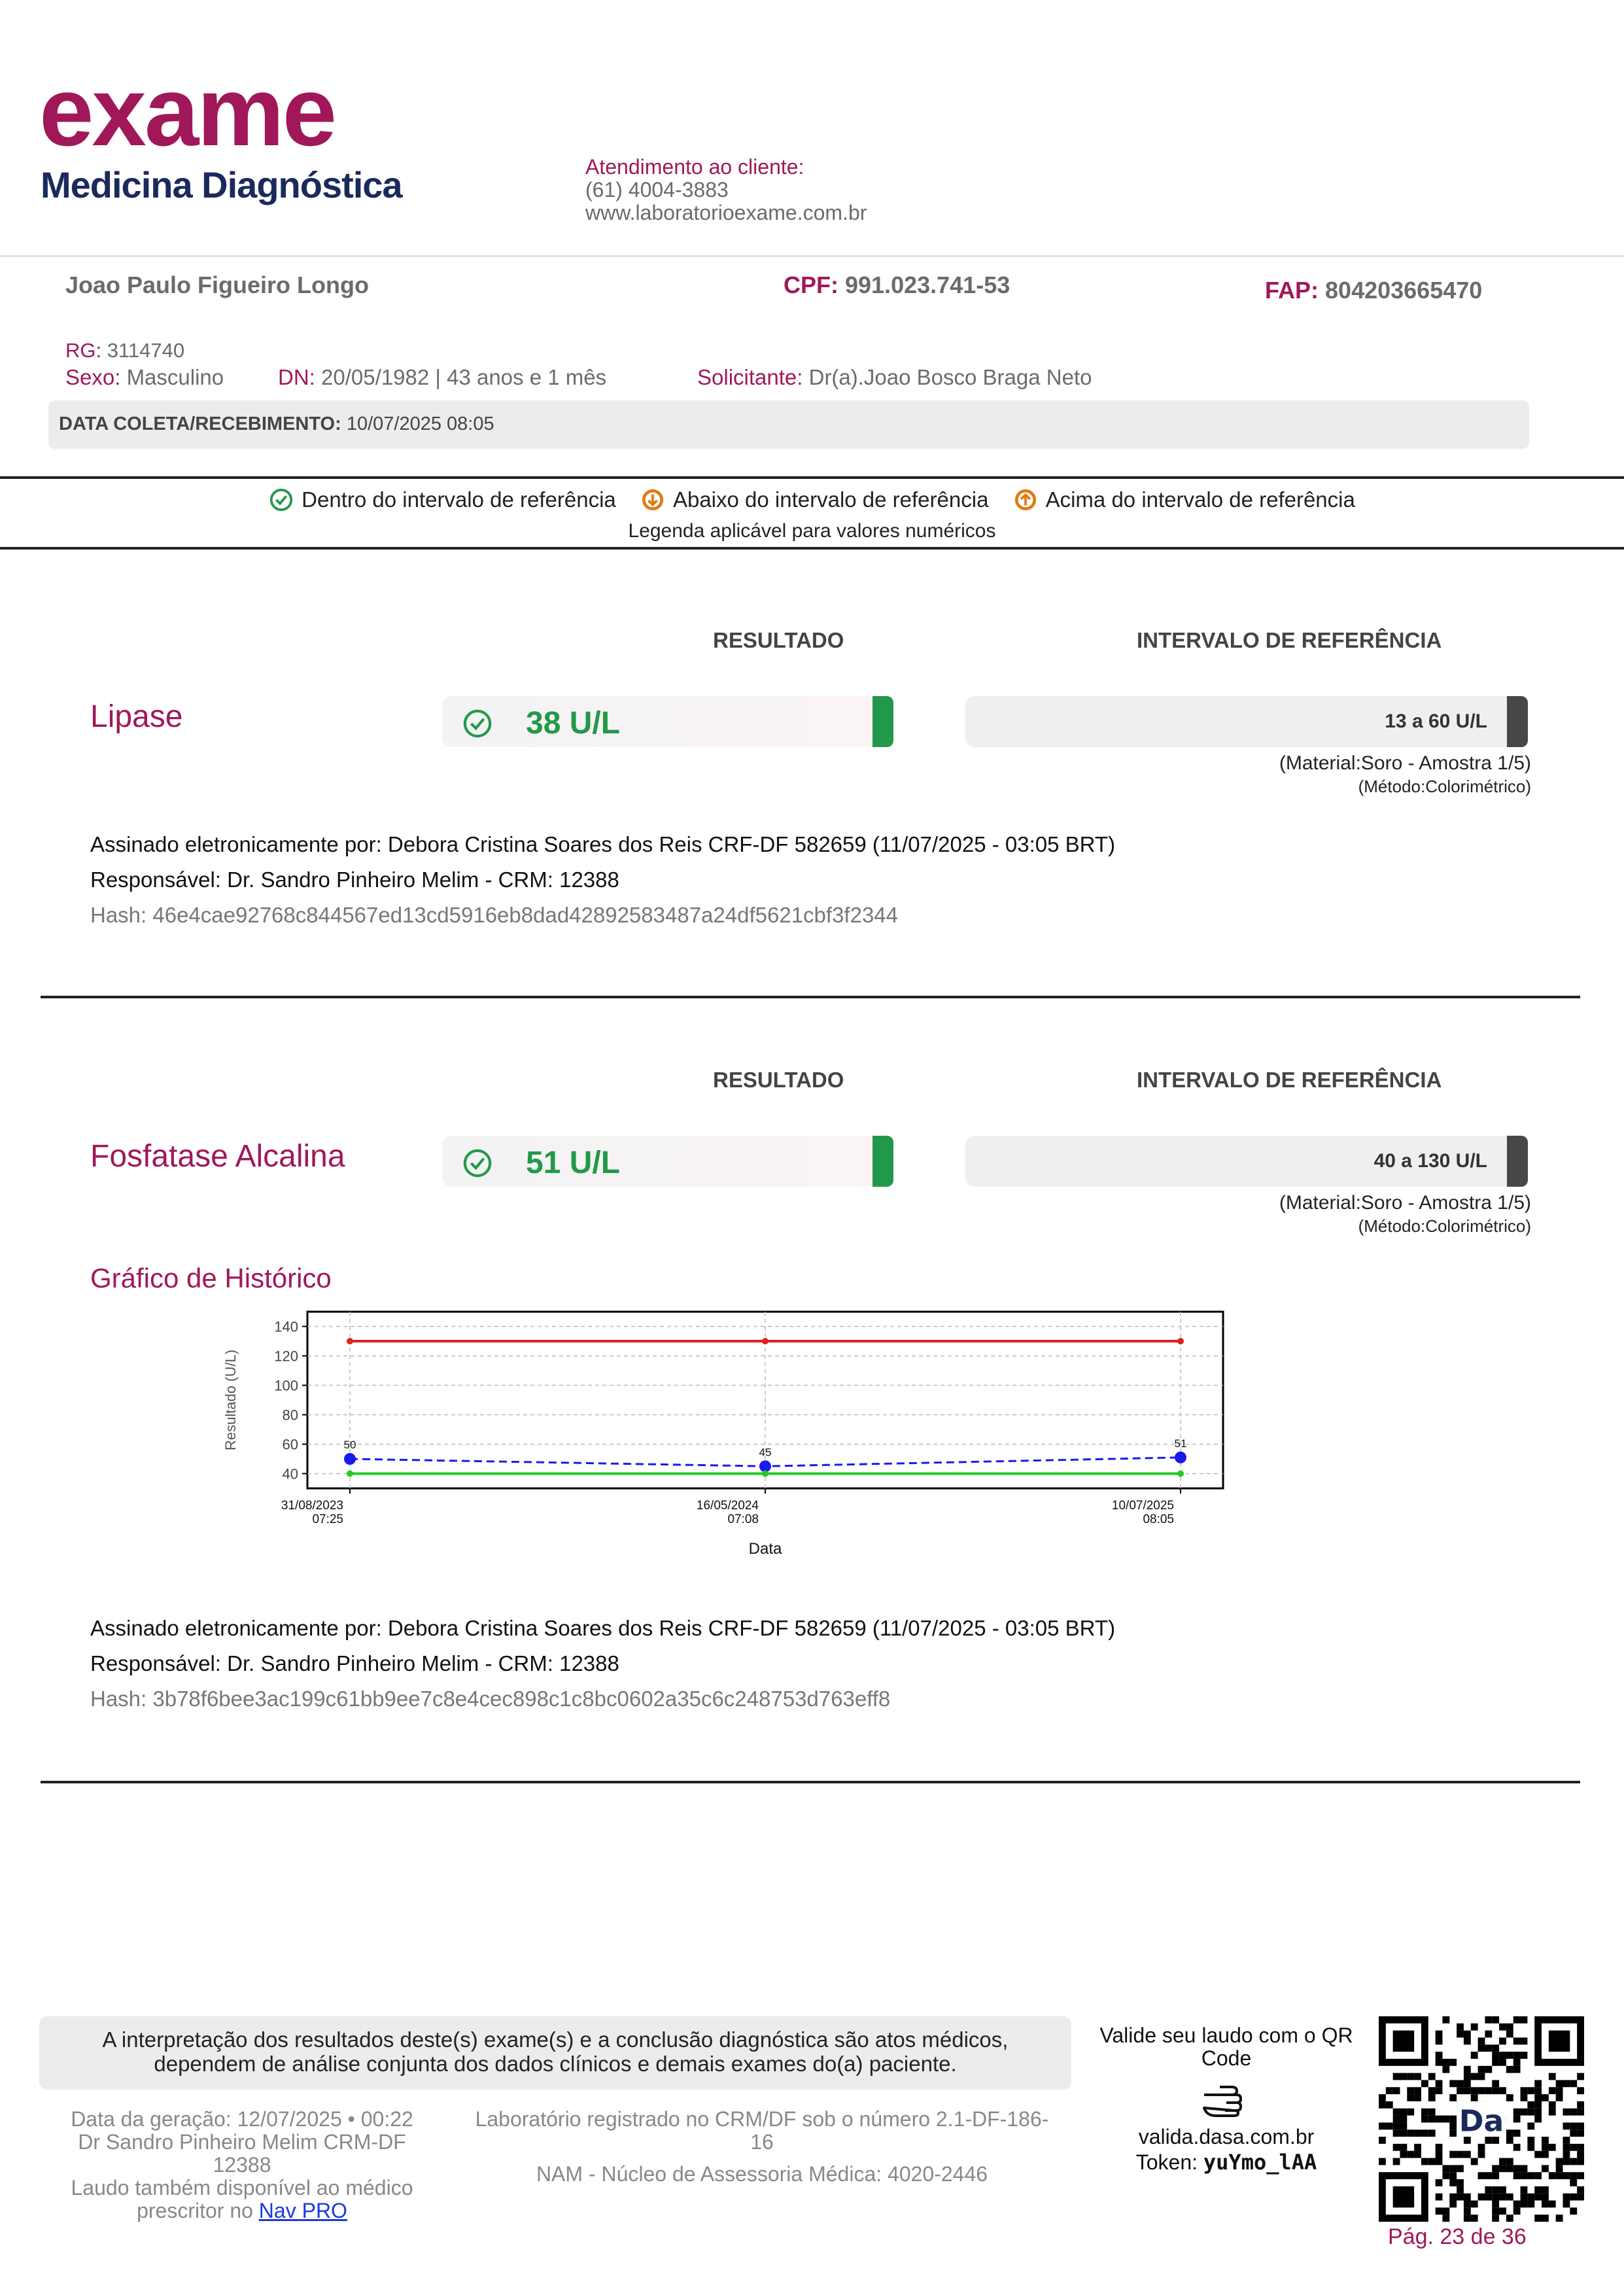  What do you see at coordinates (195, 2210) in the screenshot?
I see `generation-prescriber: prescritor no` at bounding box center [195, 2210].